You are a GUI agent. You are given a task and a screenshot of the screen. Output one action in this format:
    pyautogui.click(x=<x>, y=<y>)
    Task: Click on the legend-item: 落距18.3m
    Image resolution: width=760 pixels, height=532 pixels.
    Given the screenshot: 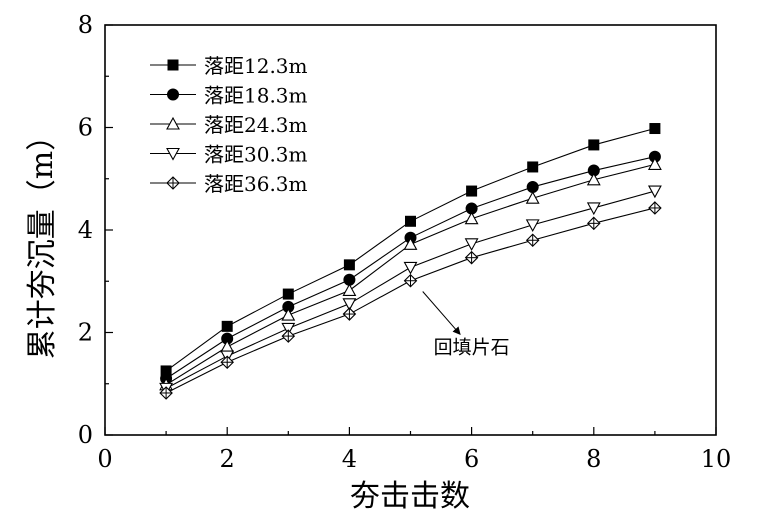 What is the action you would take?
    pyautogui.click(x=229, y=96)
    